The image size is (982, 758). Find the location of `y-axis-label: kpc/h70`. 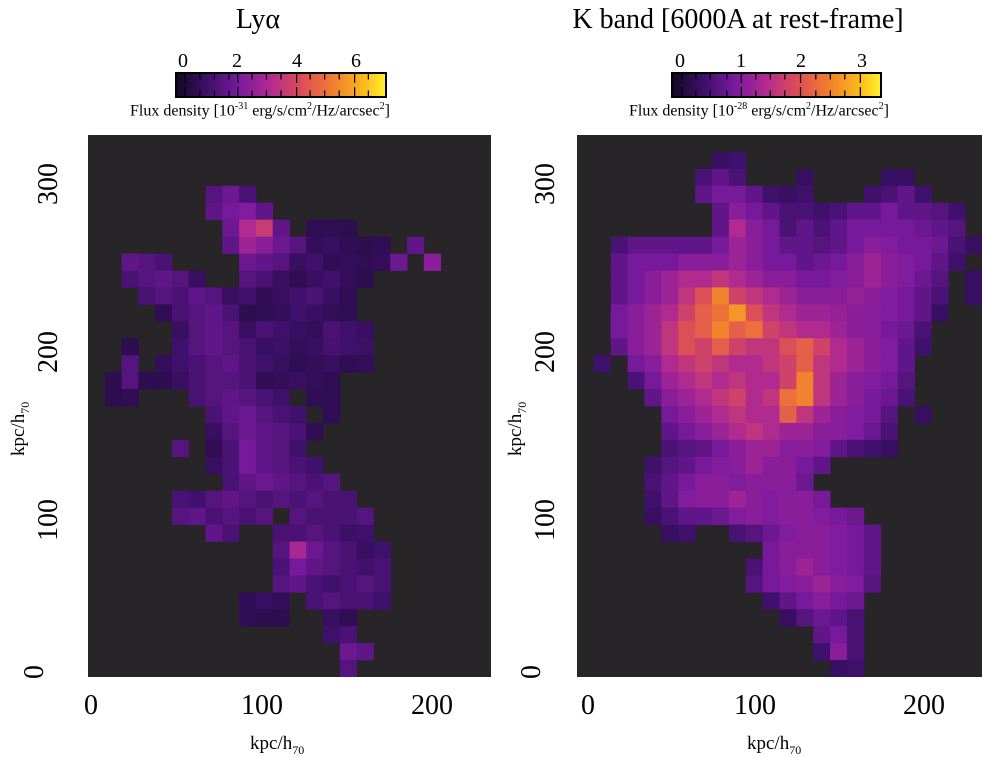

y-axis-label: kpc/h70 is located at coordinates (20, 429).